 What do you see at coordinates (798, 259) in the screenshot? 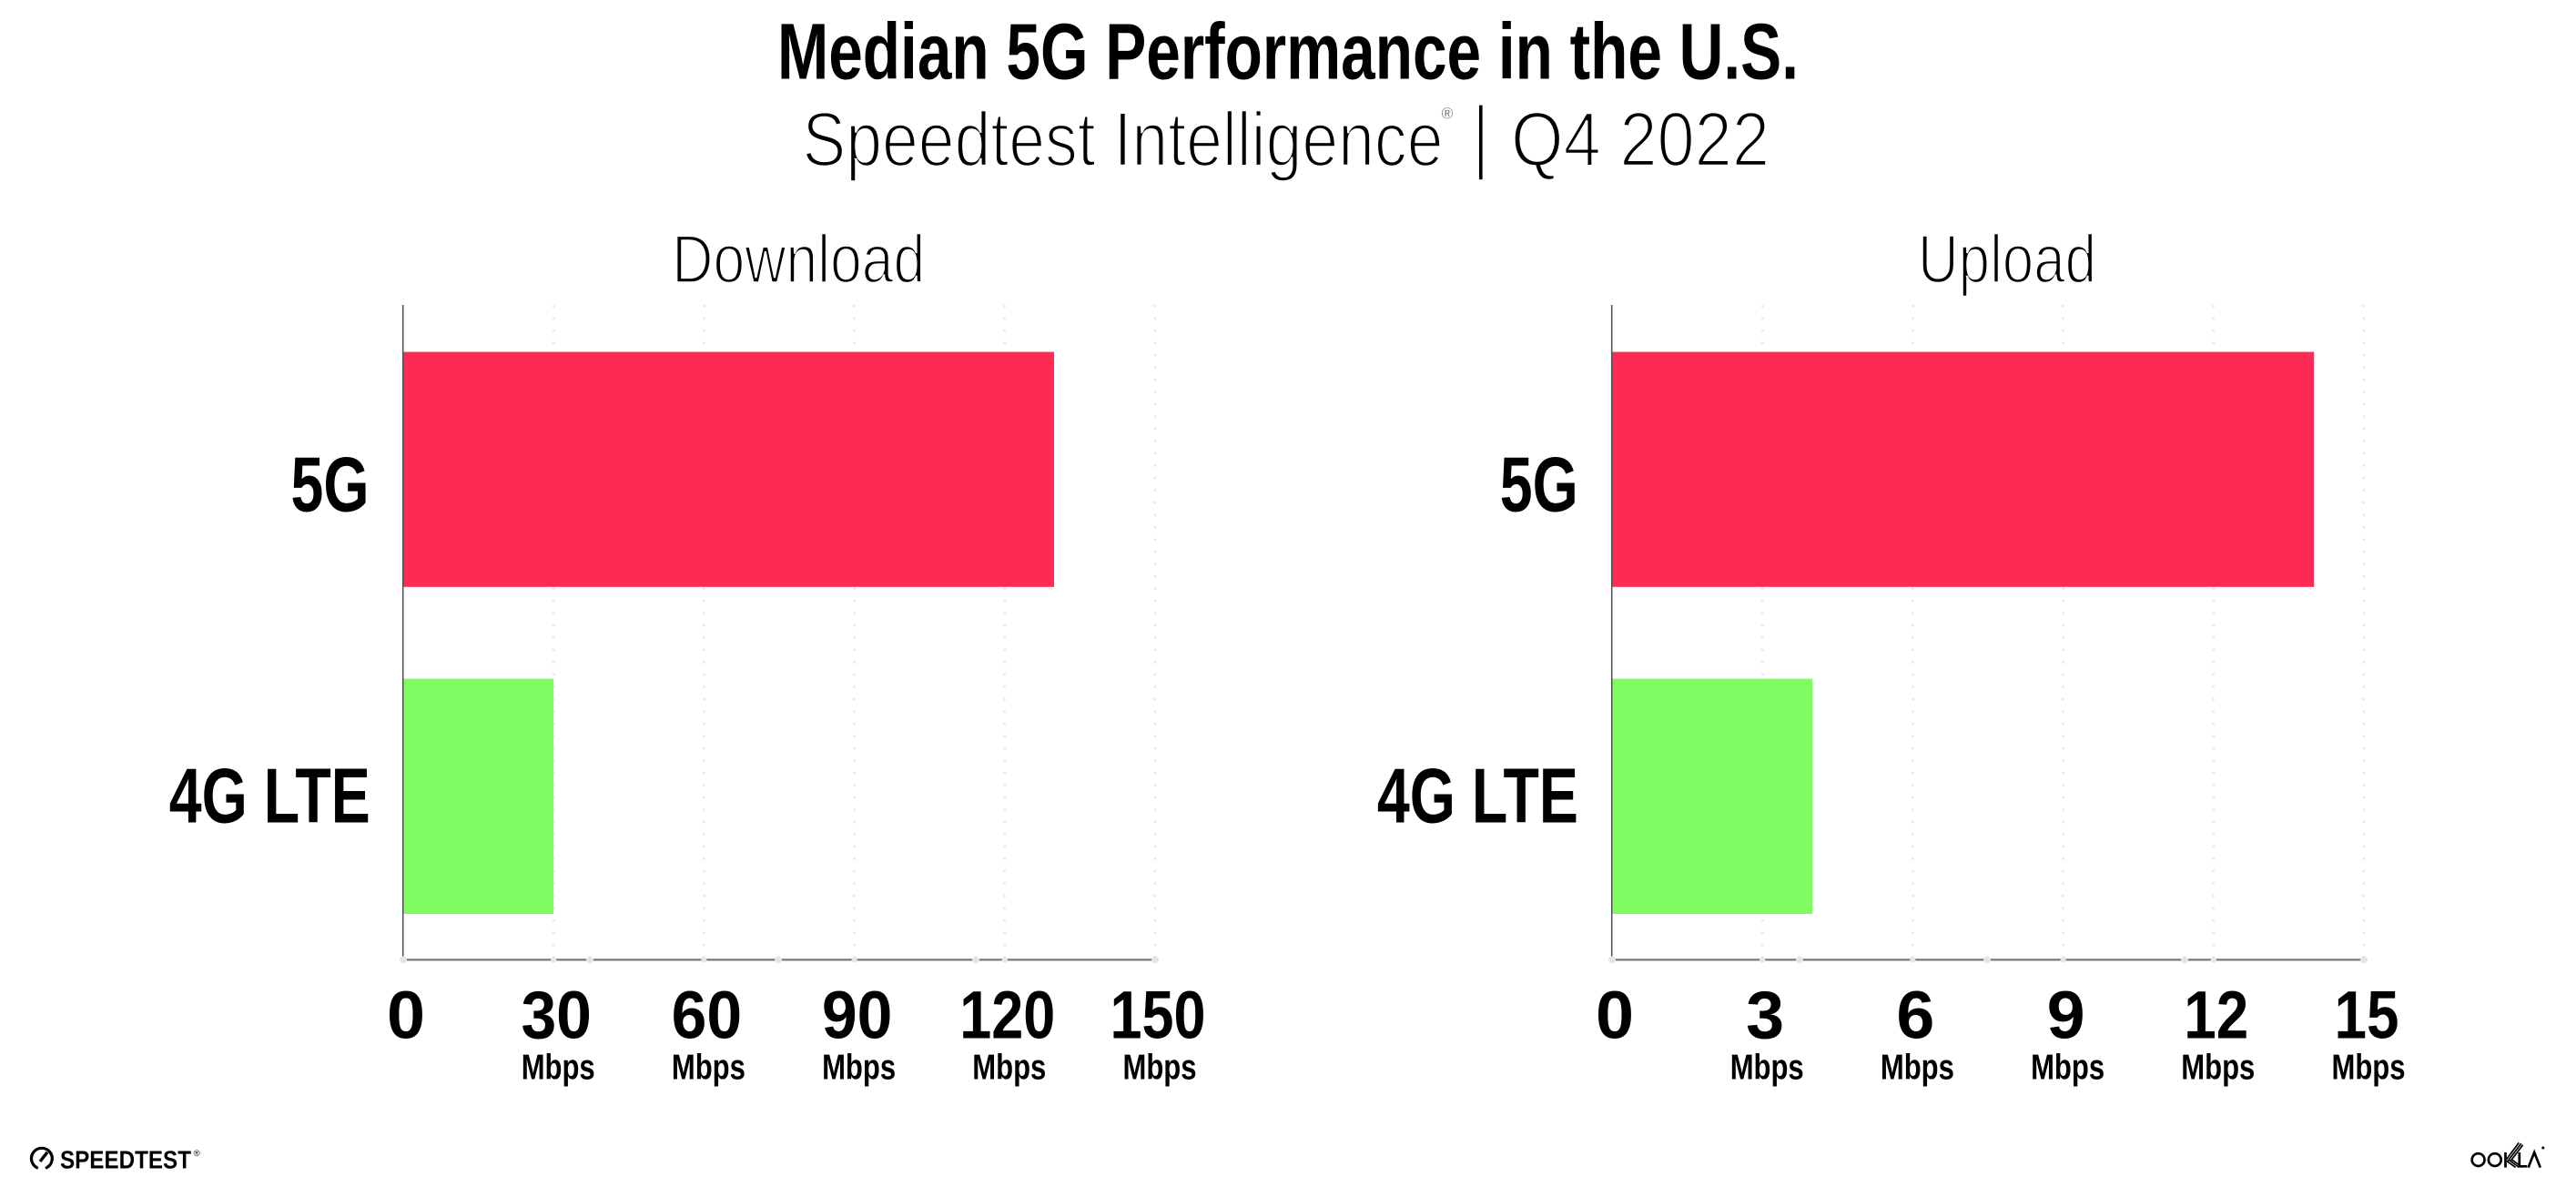
I see `svg-text: Download` at bounding box center [798, 259].